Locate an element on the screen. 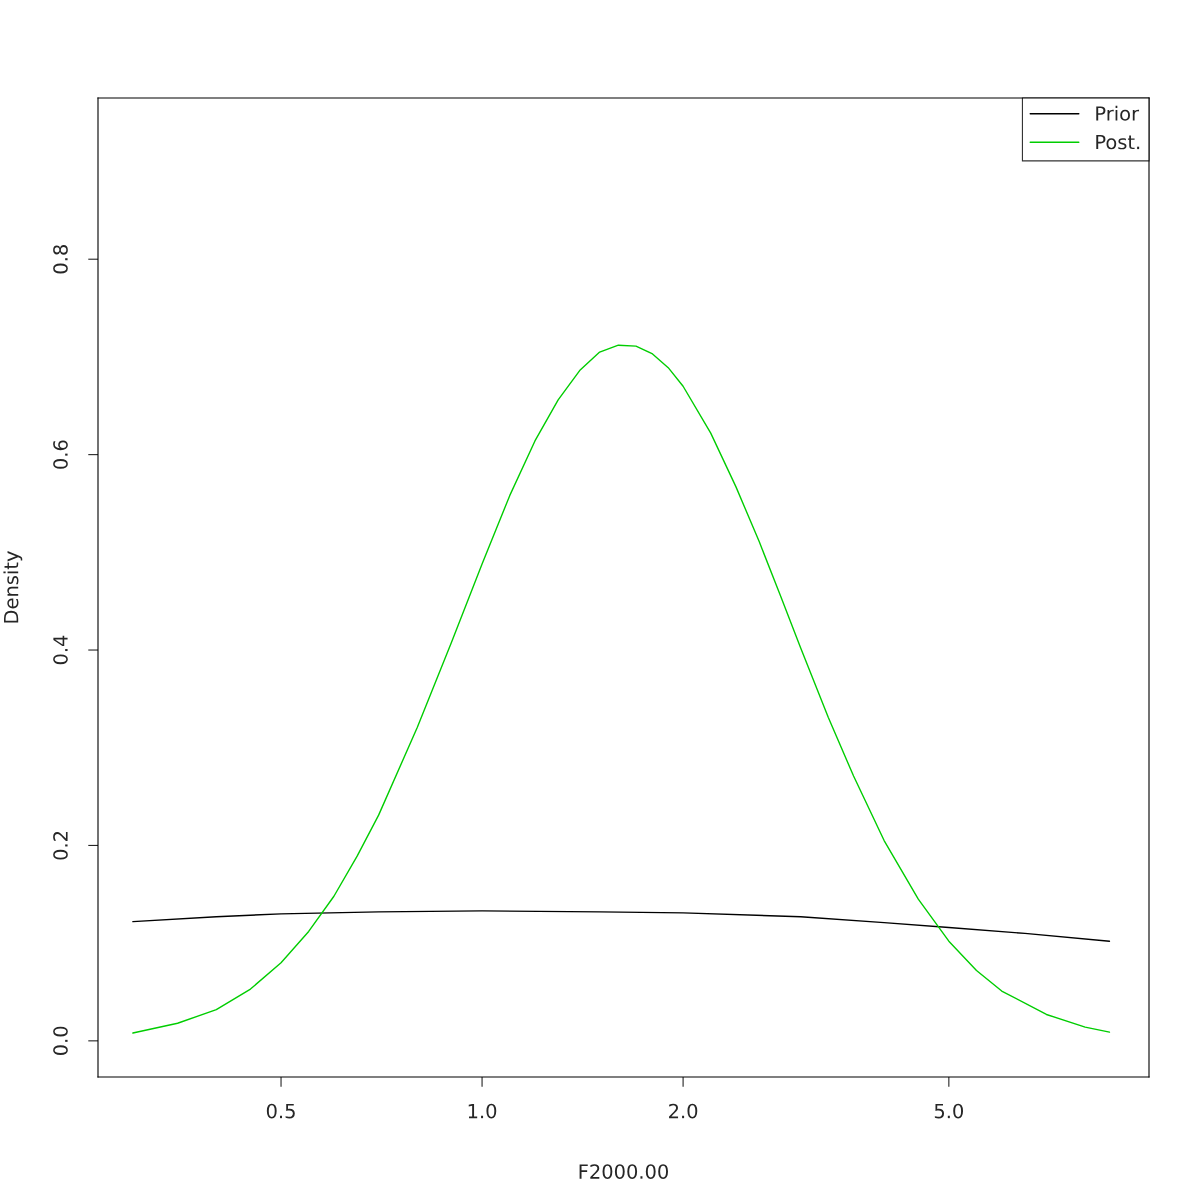 The height and width of the screenshot is (1200, 1200). legend-label: Prior is located at coordinates (1118, 113).